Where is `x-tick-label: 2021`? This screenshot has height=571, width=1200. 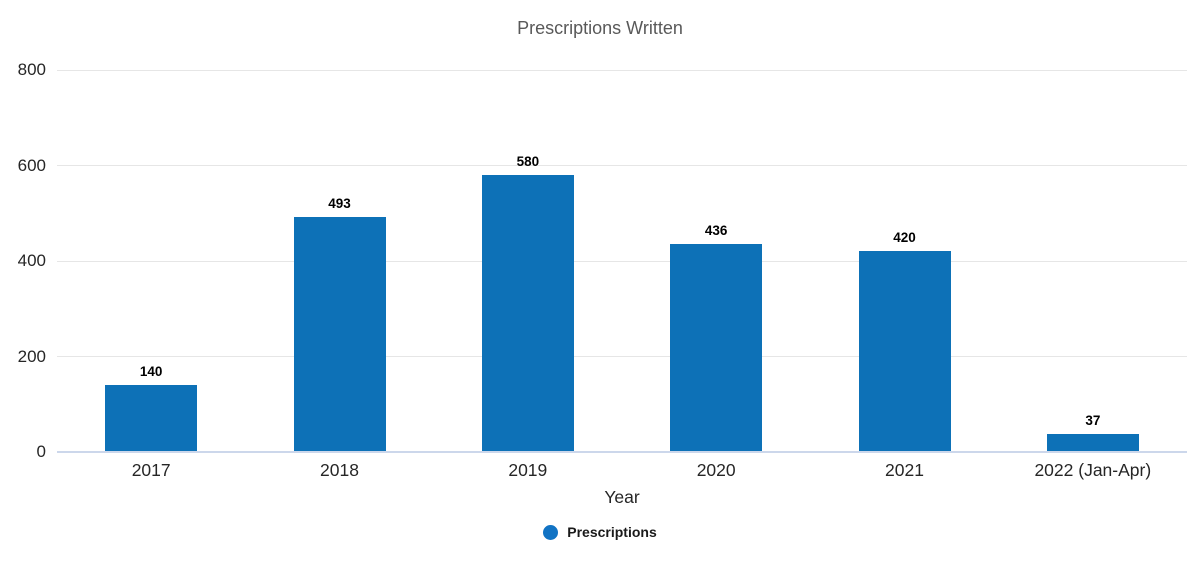
x-tick-label: 2021 is located at coordinates (904, 470).